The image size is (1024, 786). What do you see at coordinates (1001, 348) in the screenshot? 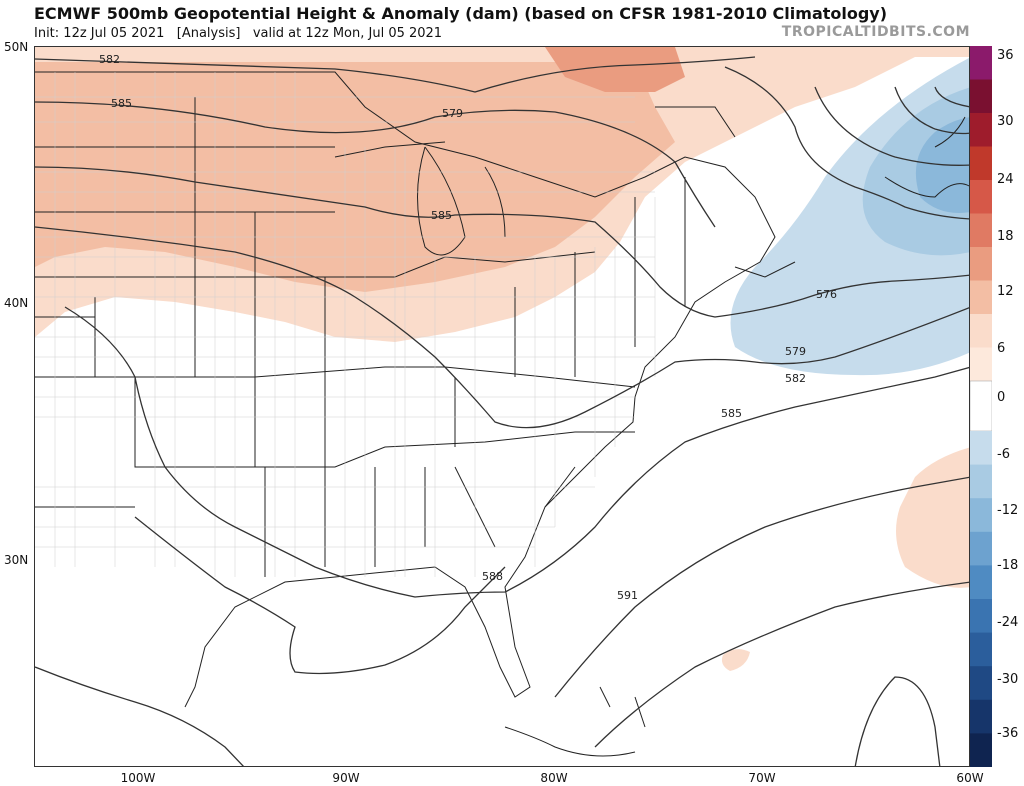
I see `colorbar-label: 6` at bounding box center [1001, 348].